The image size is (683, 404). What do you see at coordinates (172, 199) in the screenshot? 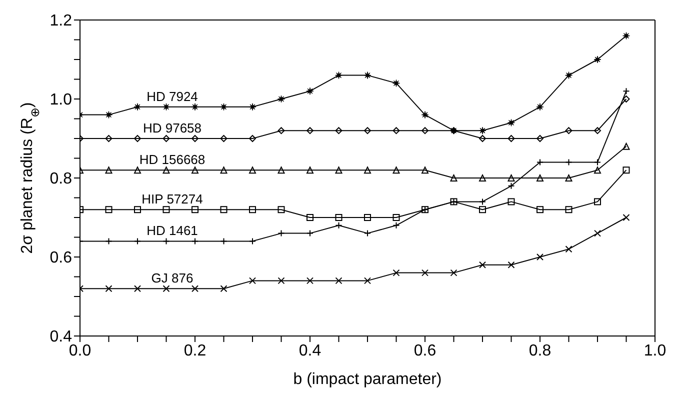
I see `series-label: HIP 57274` at bounding box center [172, 199].